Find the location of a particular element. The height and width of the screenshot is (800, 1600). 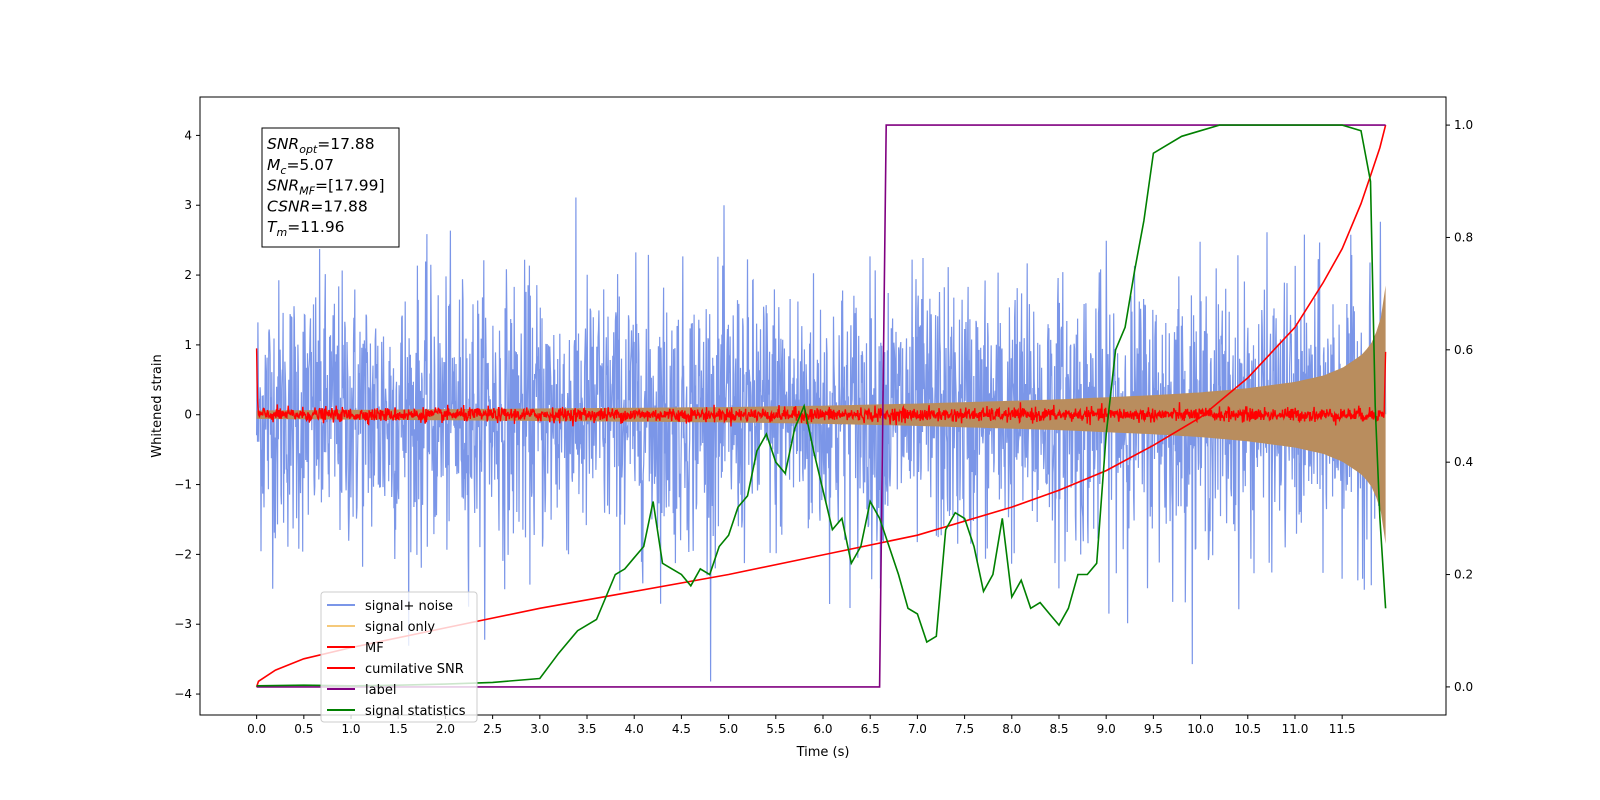

y-tick-label: −4 is located at coordinates (183, 694).